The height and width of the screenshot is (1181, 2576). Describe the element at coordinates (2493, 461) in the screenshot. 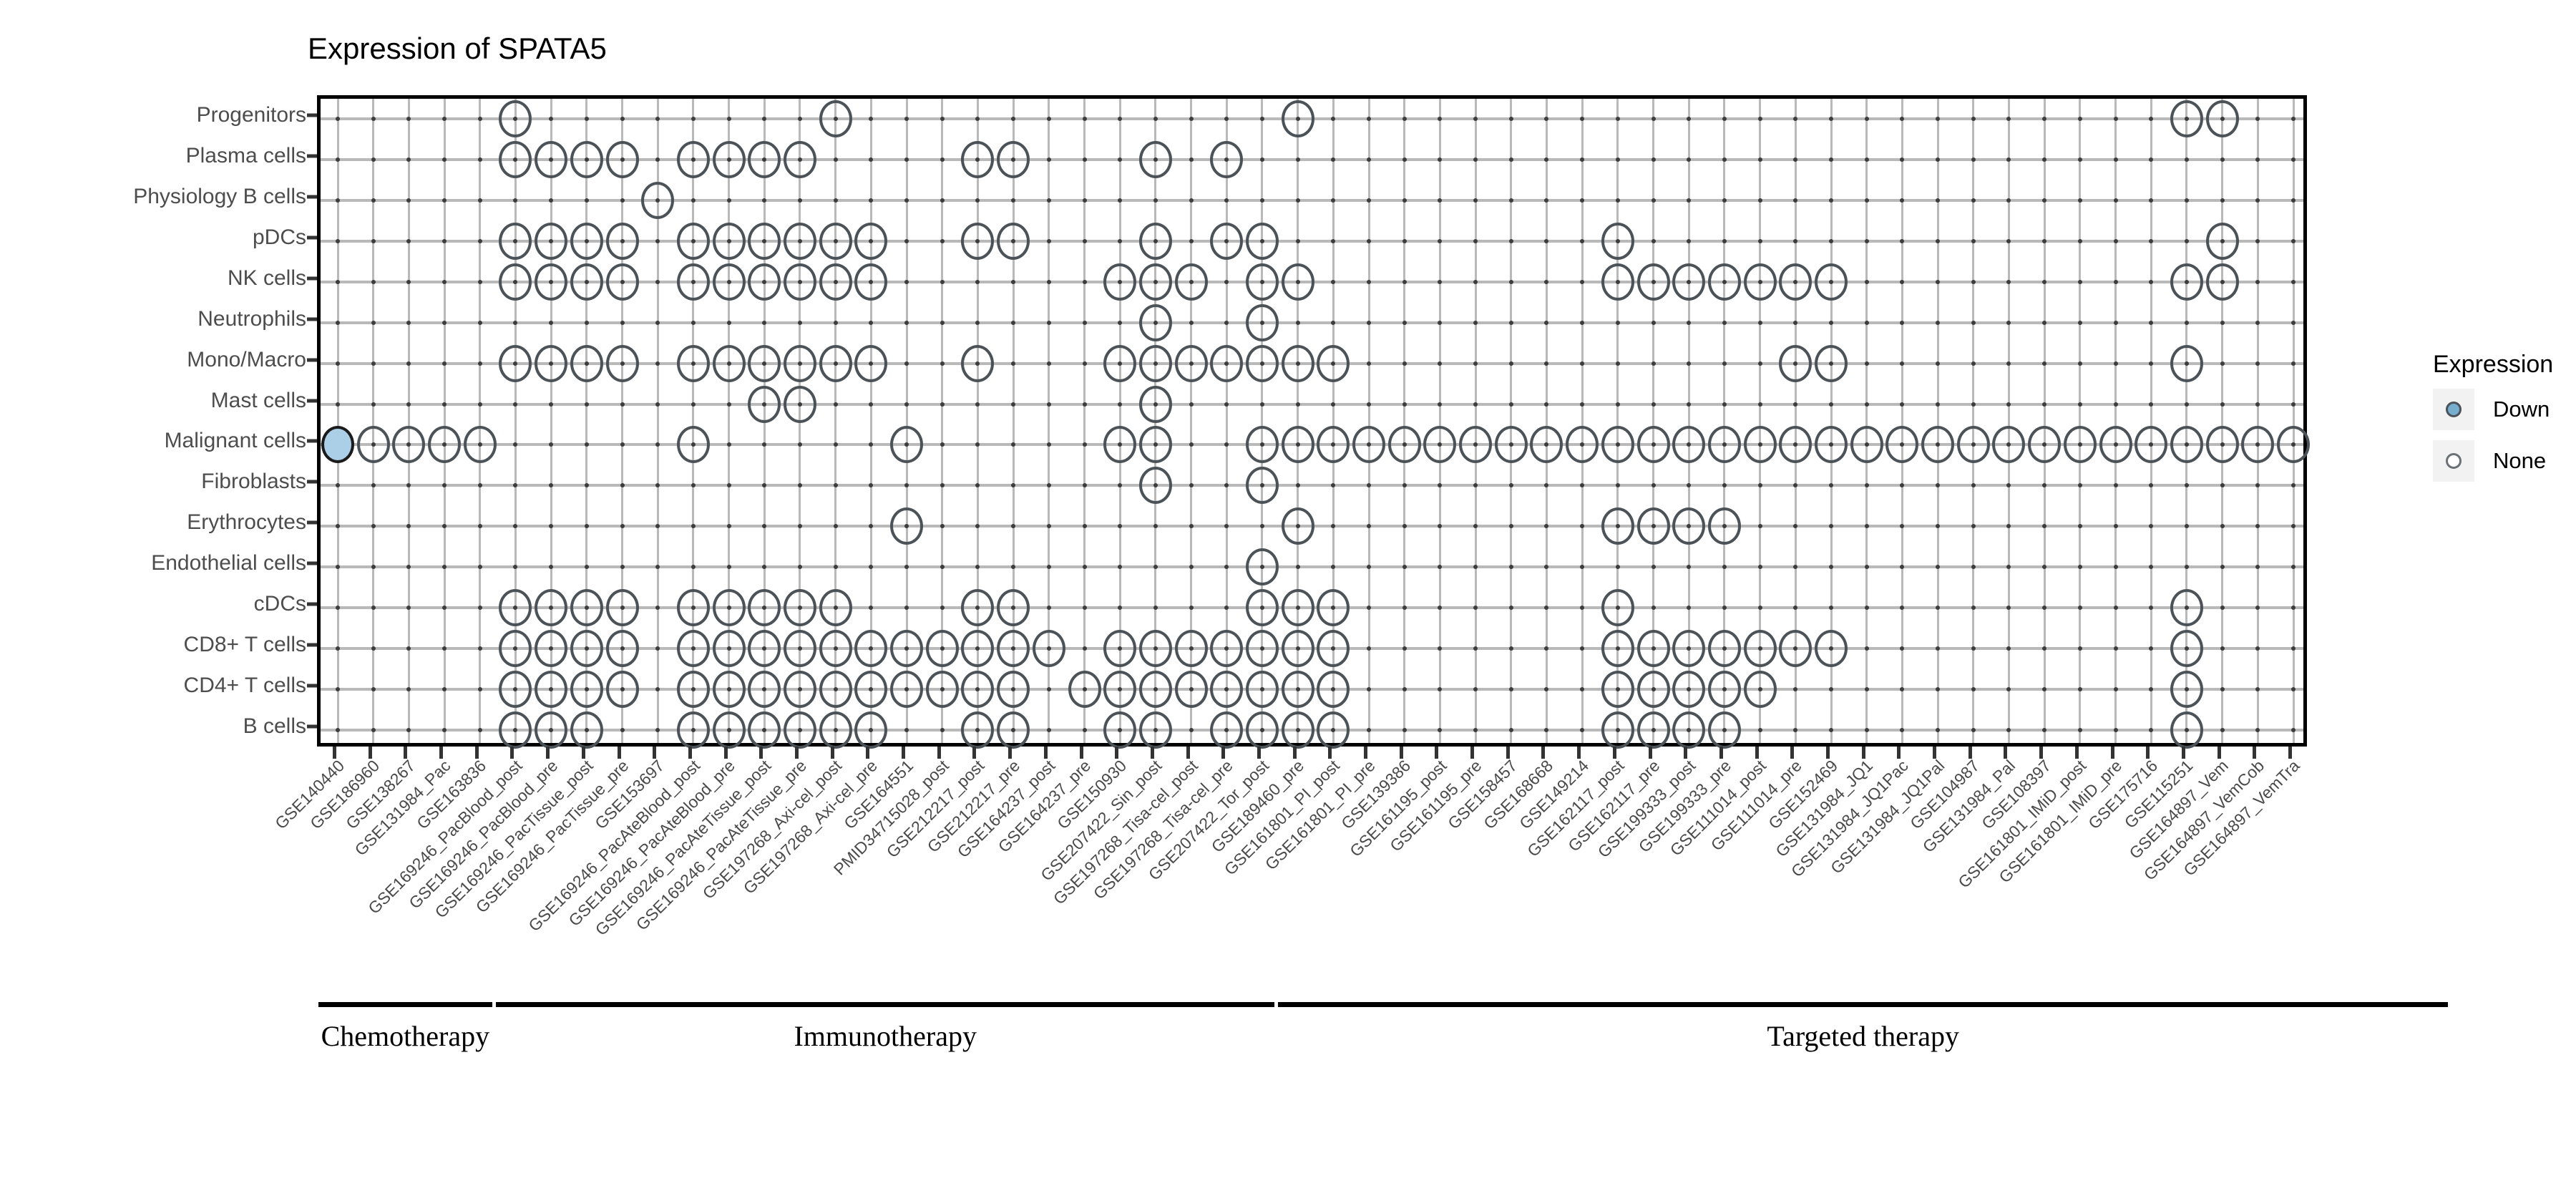

I see `legend-item: None` at that location.